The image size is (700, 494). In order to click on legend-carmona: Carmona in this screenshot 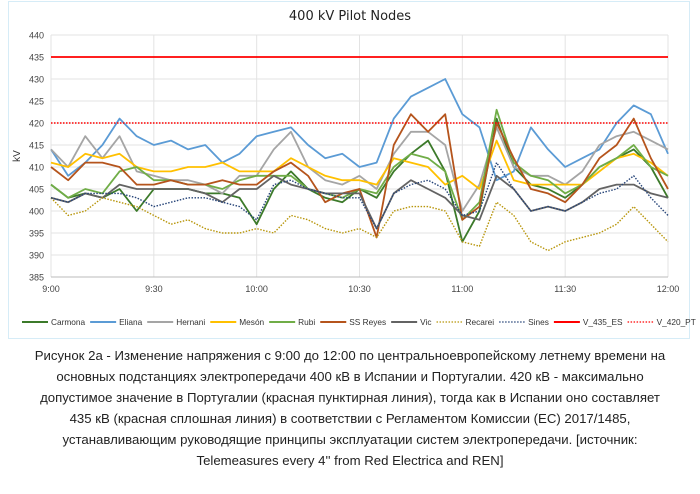, I will do `click(54, 322)`.